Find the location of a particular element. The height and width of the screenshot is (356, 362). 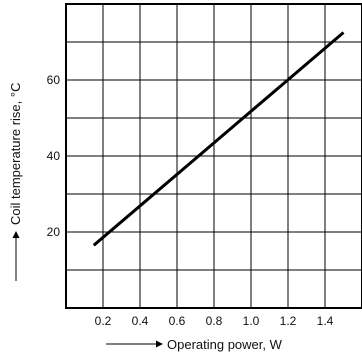

x-tick-label: 1.4 is located at coordinates (325, 321).